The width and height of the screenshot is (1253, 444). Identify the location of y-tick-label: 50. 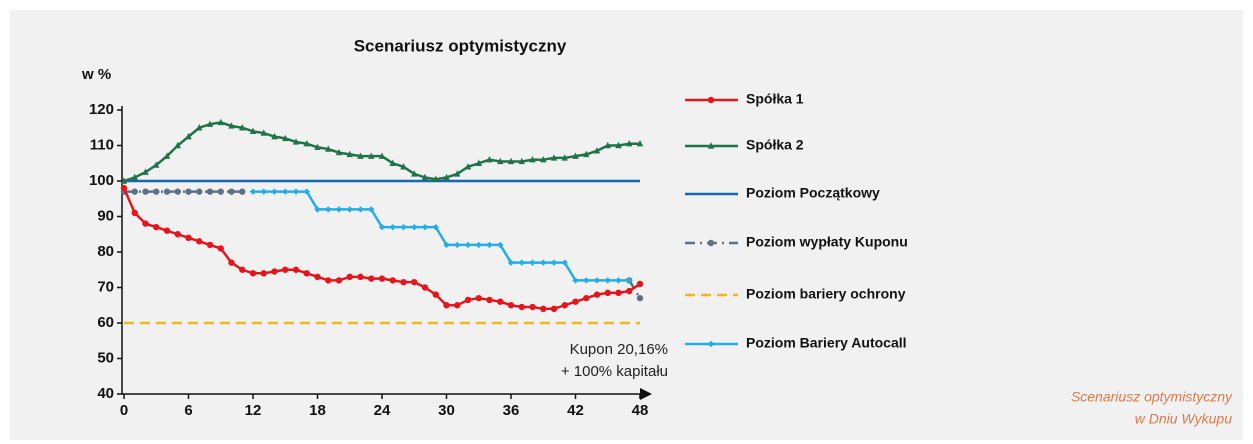
(105, 357).